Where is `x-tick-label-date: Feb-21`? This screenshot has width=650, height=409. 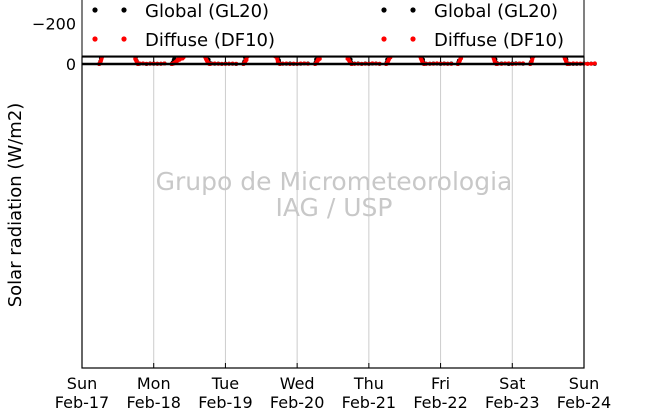
x-tick-label-date: Feb-21 is located at coordinates (369, 401).